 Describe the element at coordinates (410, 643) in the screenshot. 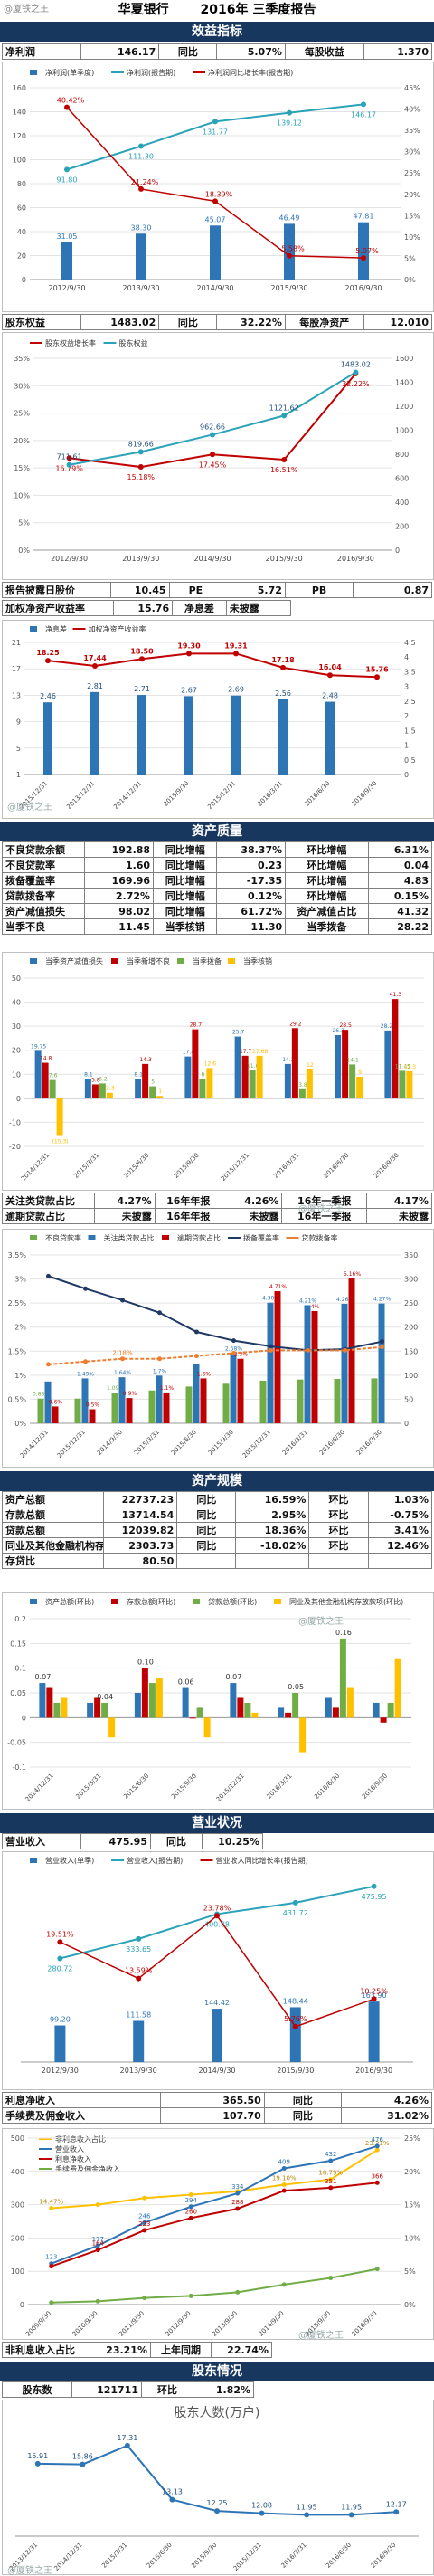

I see `y2-tick-label: 4.5` at that location.